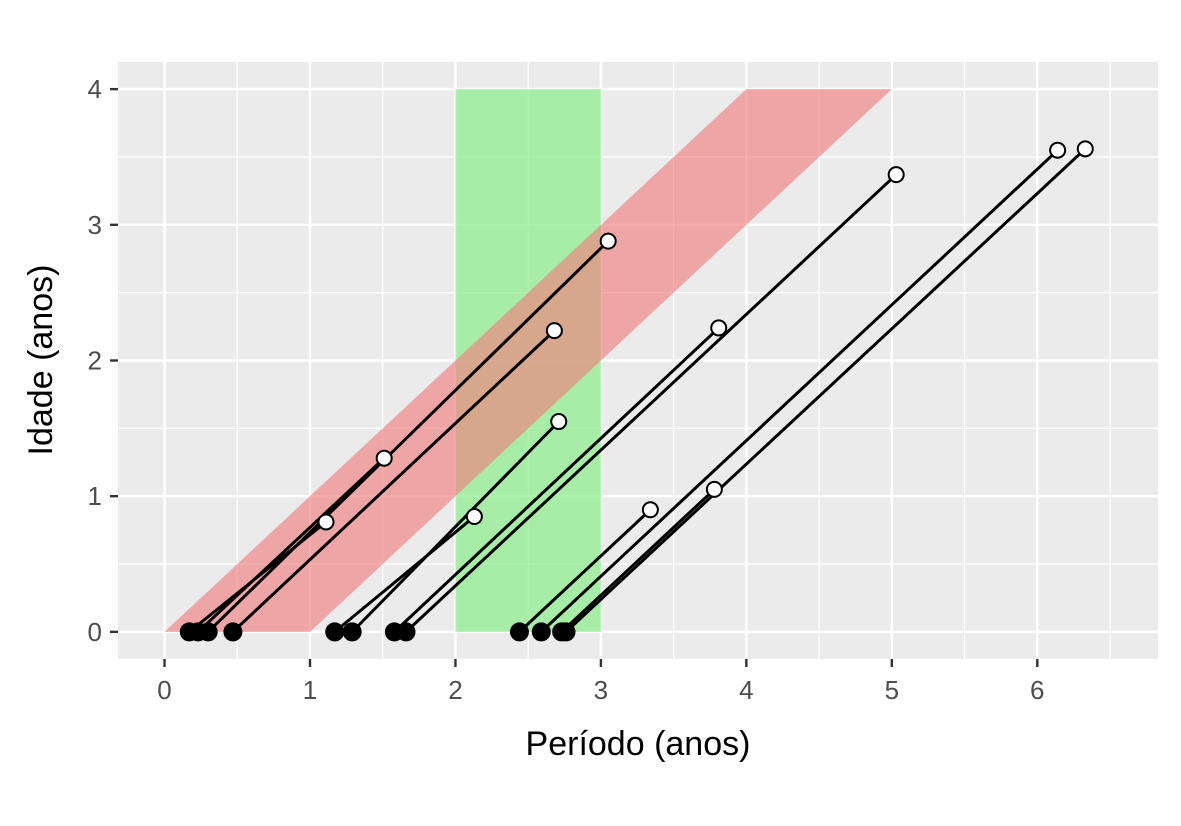 The height and width of the screenshot is (826, 1181). I want to click on x-tick-label: 6, so click(1037, 690).